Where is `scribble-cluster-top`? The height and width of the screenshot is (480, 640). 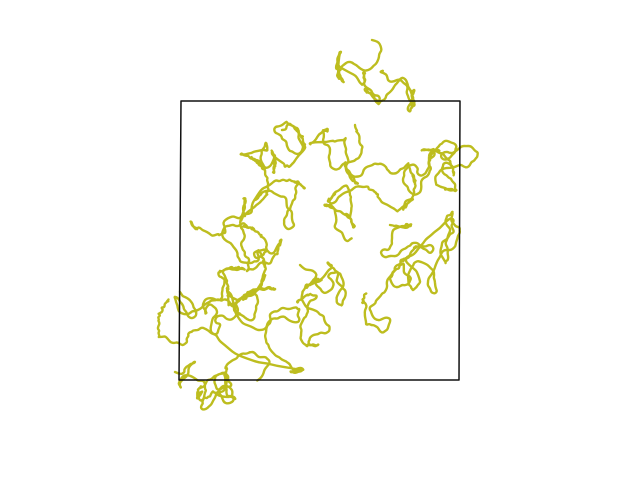 scribble-cluster-top is located at coordinates (375, 75).